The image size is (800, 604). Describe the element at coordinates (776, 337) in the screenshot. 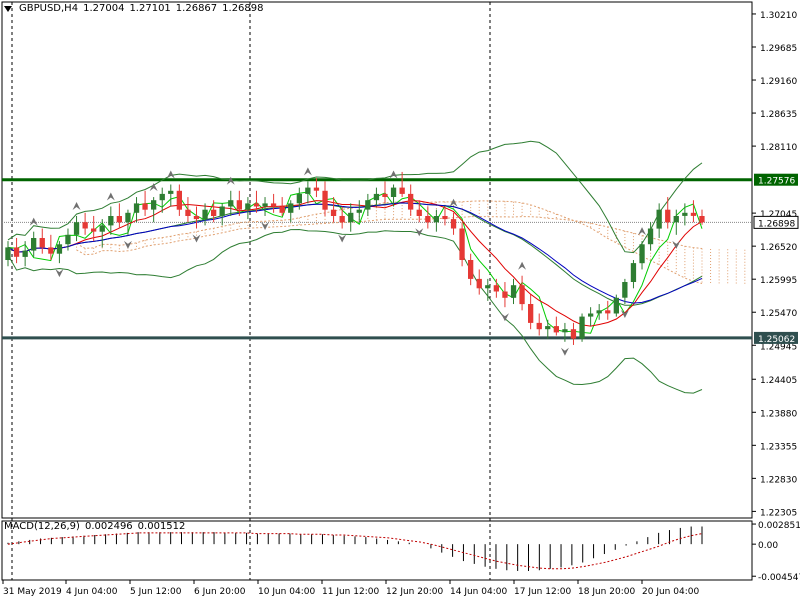

I see `level-price-badge` at that location.